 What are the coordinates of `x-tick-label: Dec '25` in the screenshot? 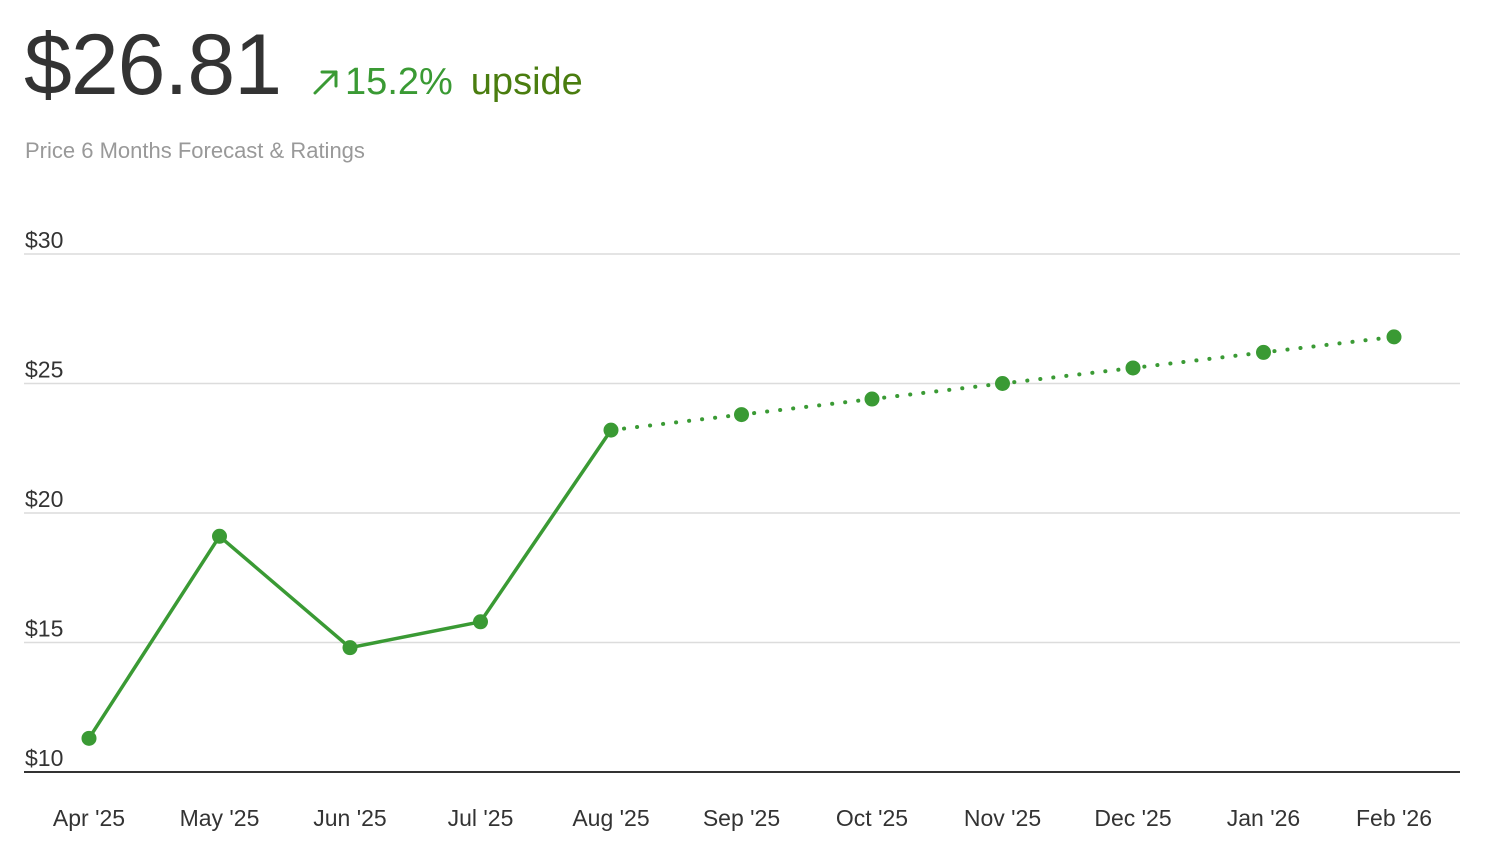 It's located at (1132, 818).